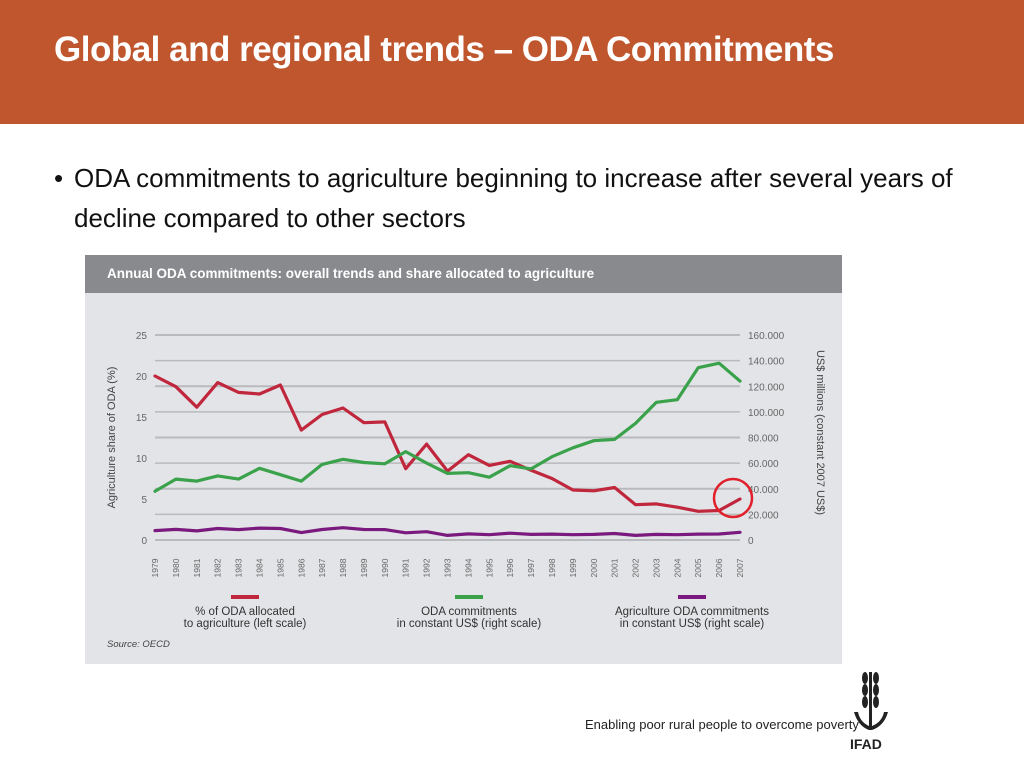 The height and width of the screenshot is (768, 1024). What do you see at coordinates (176, 567) in the screenshot?
I see `x-tick-label: 1980` at bounding box center [176, 567].